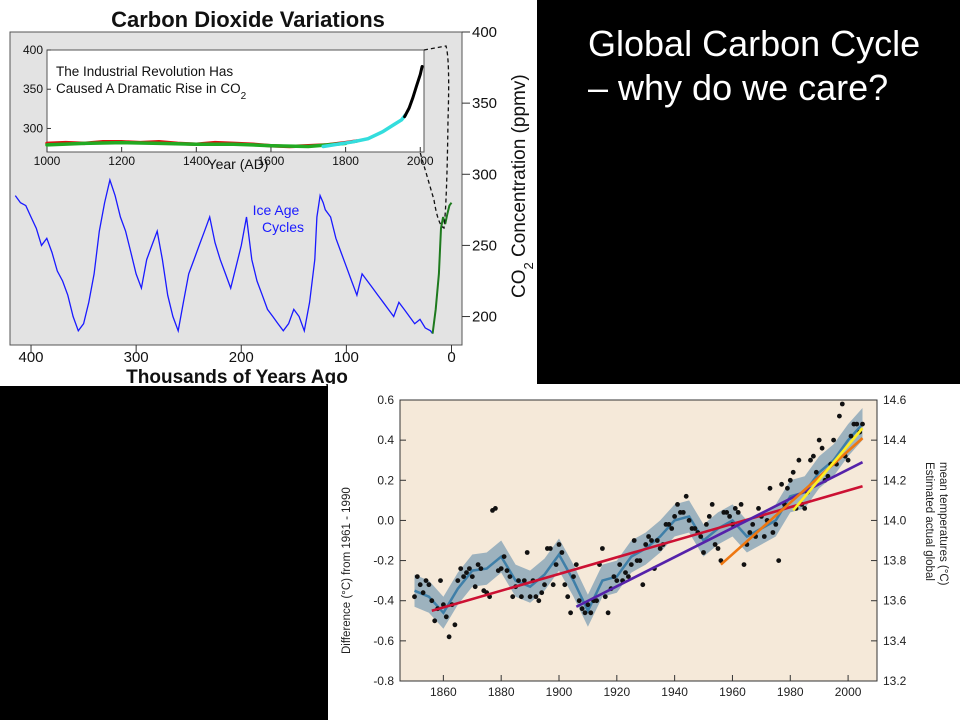 This screenshot has height=720, width=960. What do you see at coordinates (234, 157) in the screenshot?
I see `inset-x-ticks: 1000 1200 1400 1600 1800 2000` at bounding box center [234, 157].